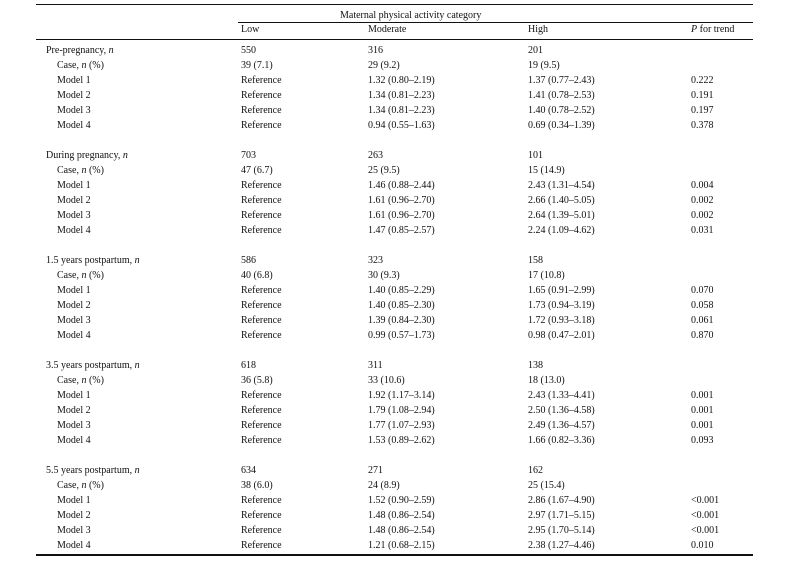 Image resolution: width=785 pixels, height=562 pixels. Describe the element at coordinates (248, 155) in the screenshot. I see `n-low: 703` at that location.